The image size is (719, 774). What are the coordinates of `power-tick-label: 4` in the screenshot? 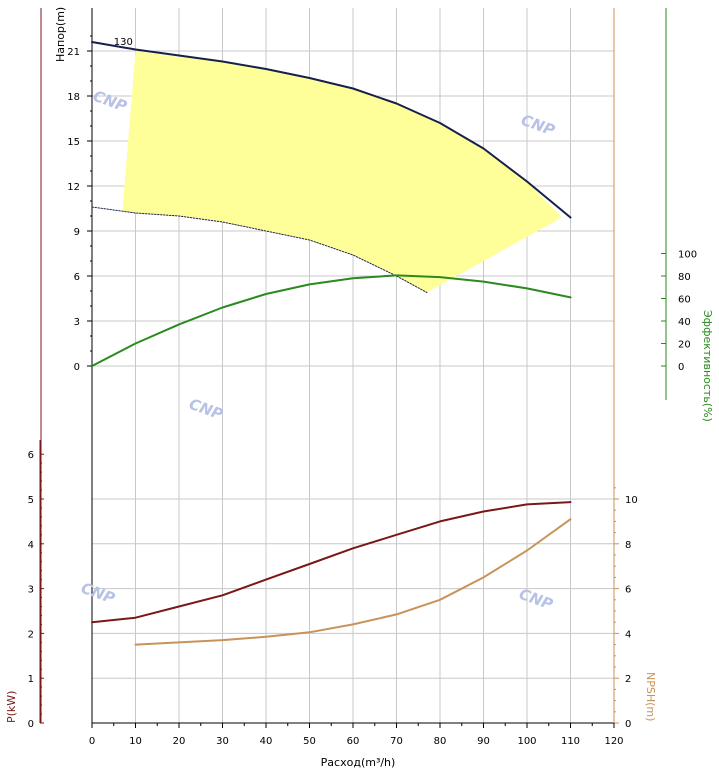 It's located at (31, 545).